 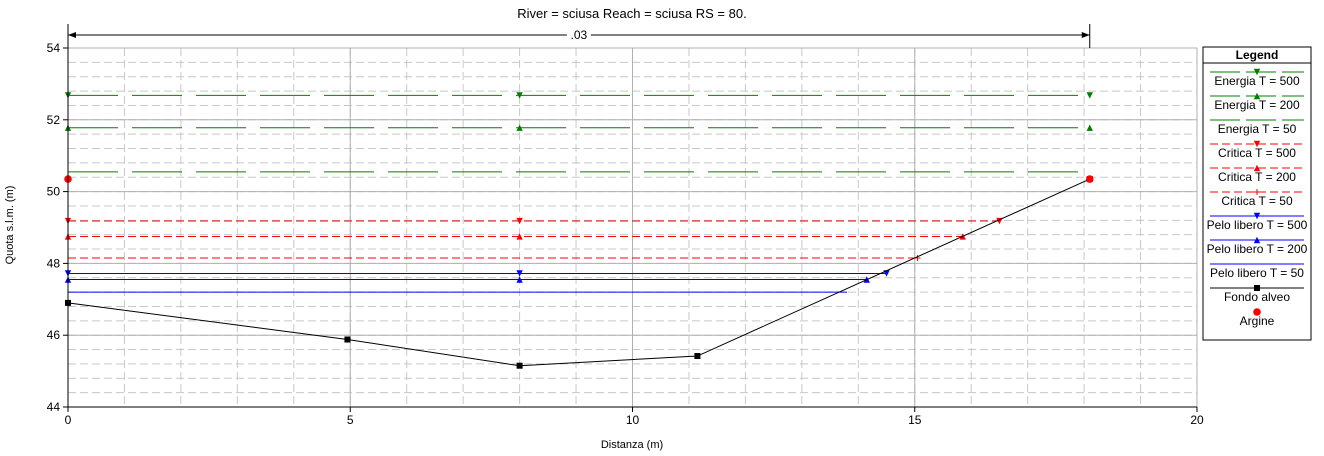 What do you see at coordinates (915, 420) in the screenshot?
I see `x-tick-label: 15` at bounding box center [915, 420].